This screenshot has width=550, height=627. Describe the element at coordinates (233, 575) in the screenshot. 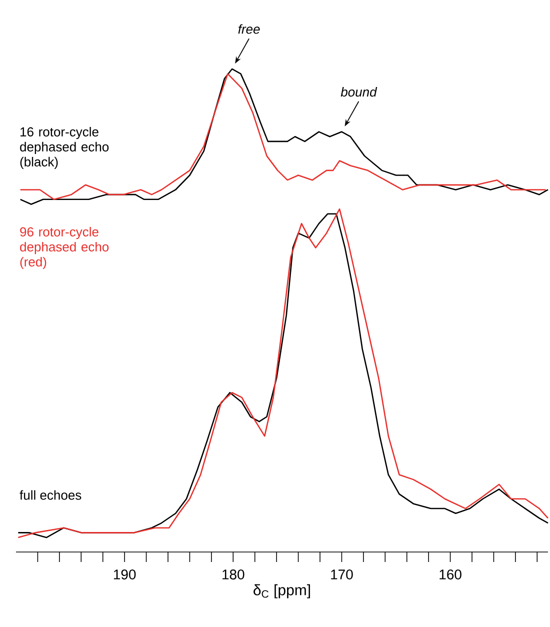

I see `x-tick-label: 180` at that location.